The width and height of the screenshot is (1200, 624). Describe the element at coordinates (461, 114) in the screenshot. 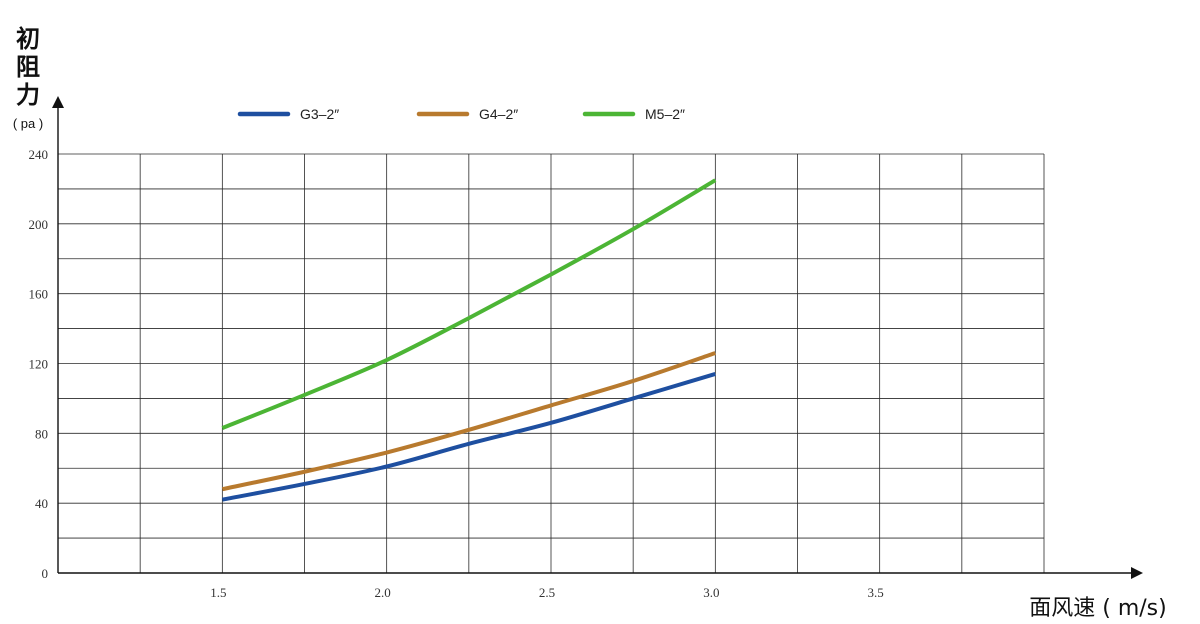

I see `legend: G3–2″ G4–2″ M5–2″` at that location.